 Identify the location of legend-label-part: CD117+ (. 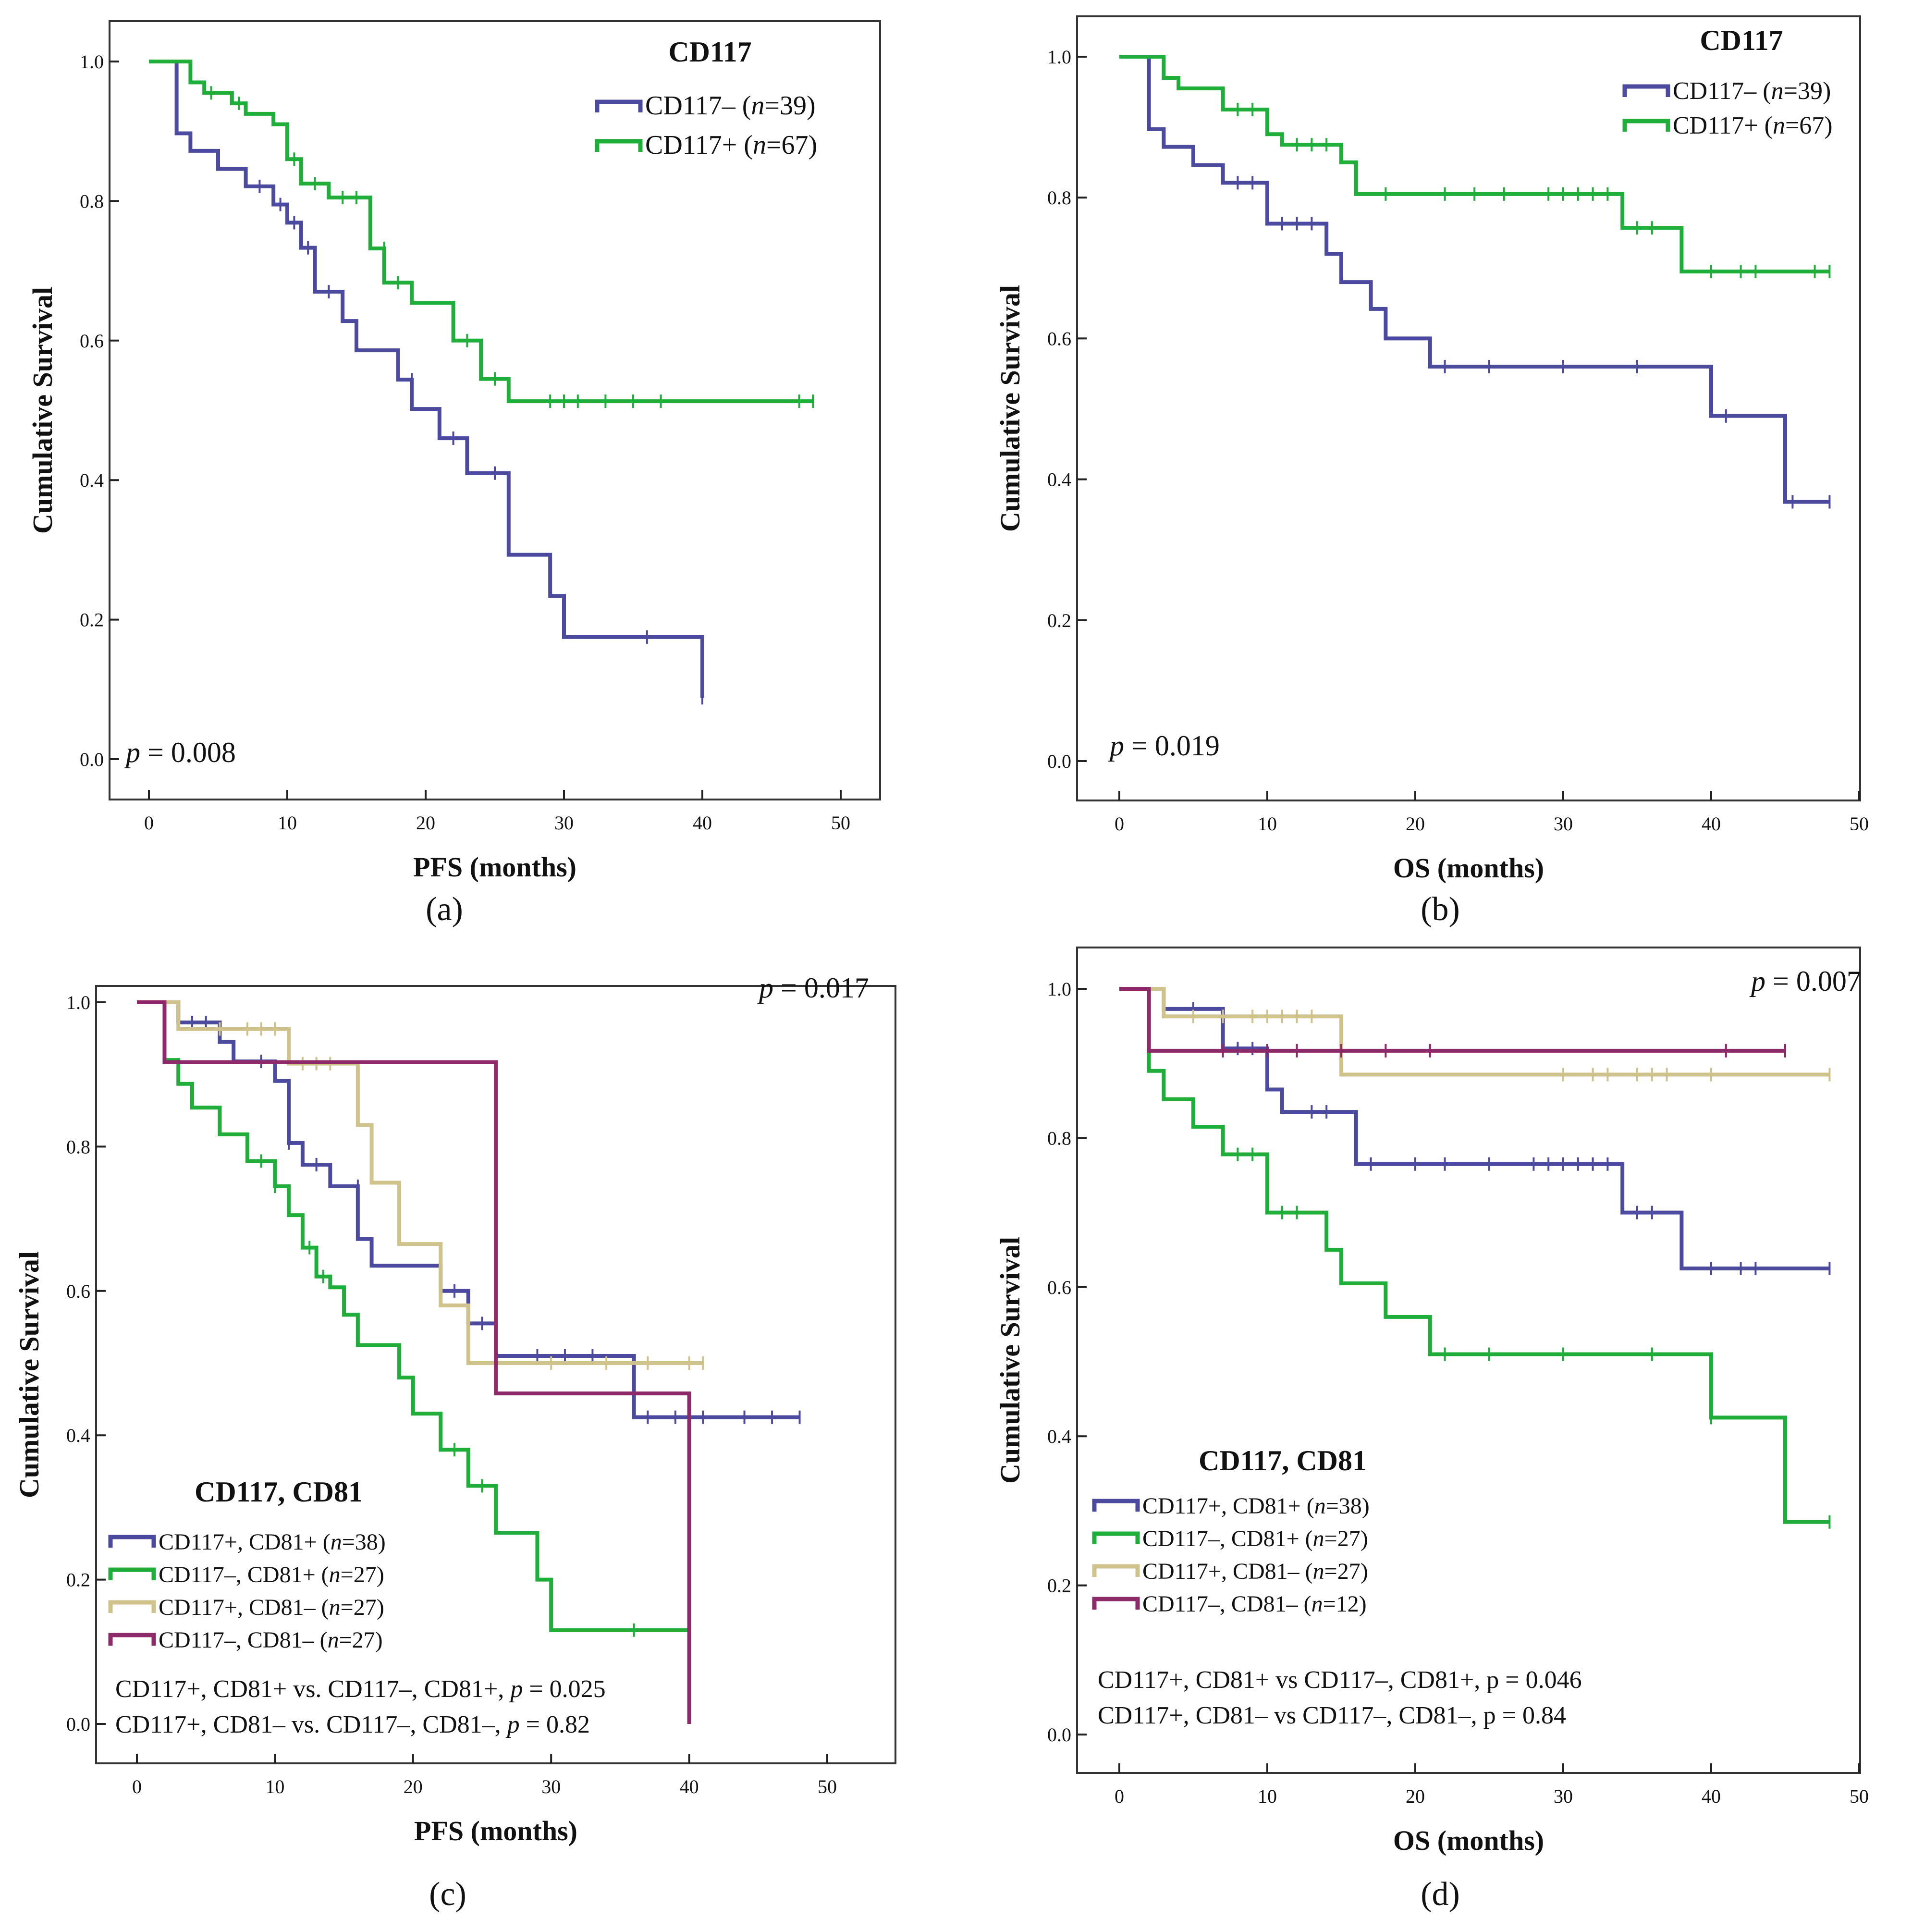
(699, 145).